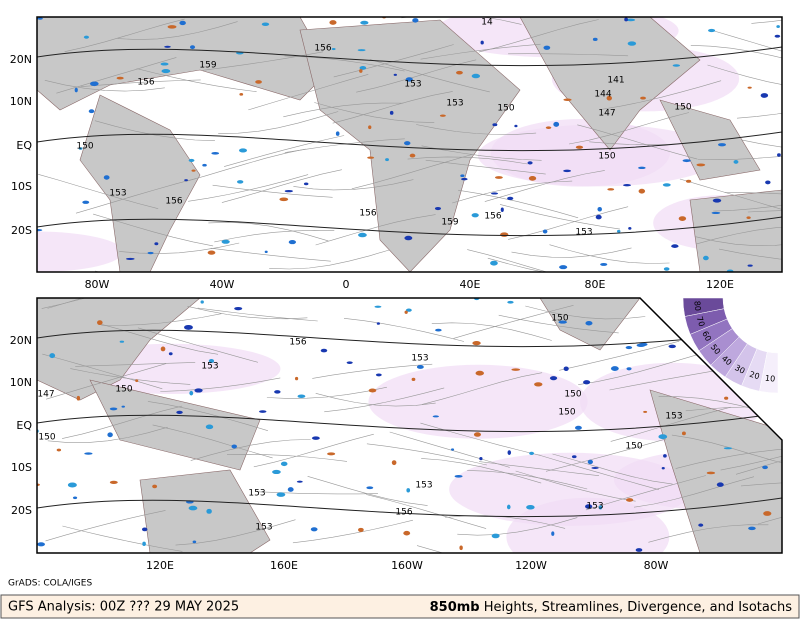 Image resolution: width=800 pixels, height=624 pixels. I want to click on legend-label: 80, so click(697, 305).